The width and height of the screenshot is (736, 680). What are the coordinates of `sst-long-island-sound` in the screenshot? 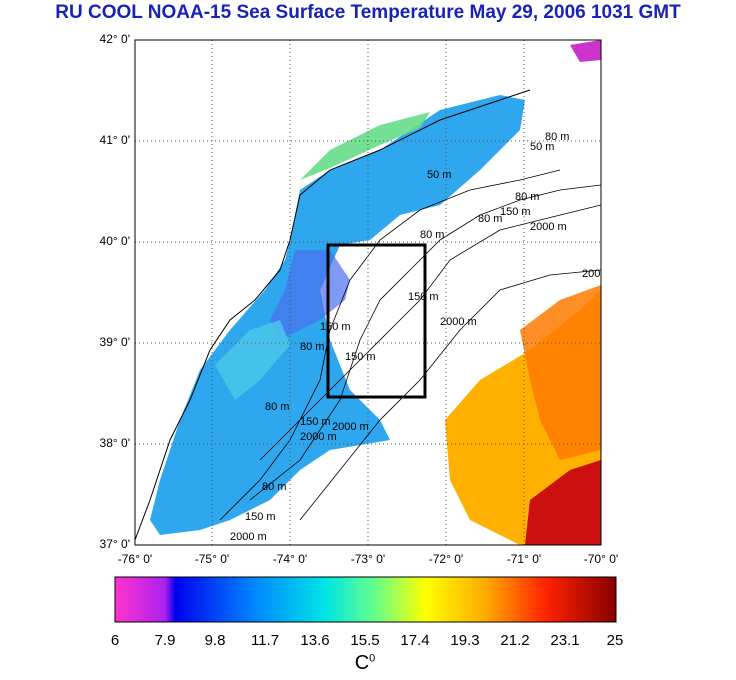 It's located at (365, 146).